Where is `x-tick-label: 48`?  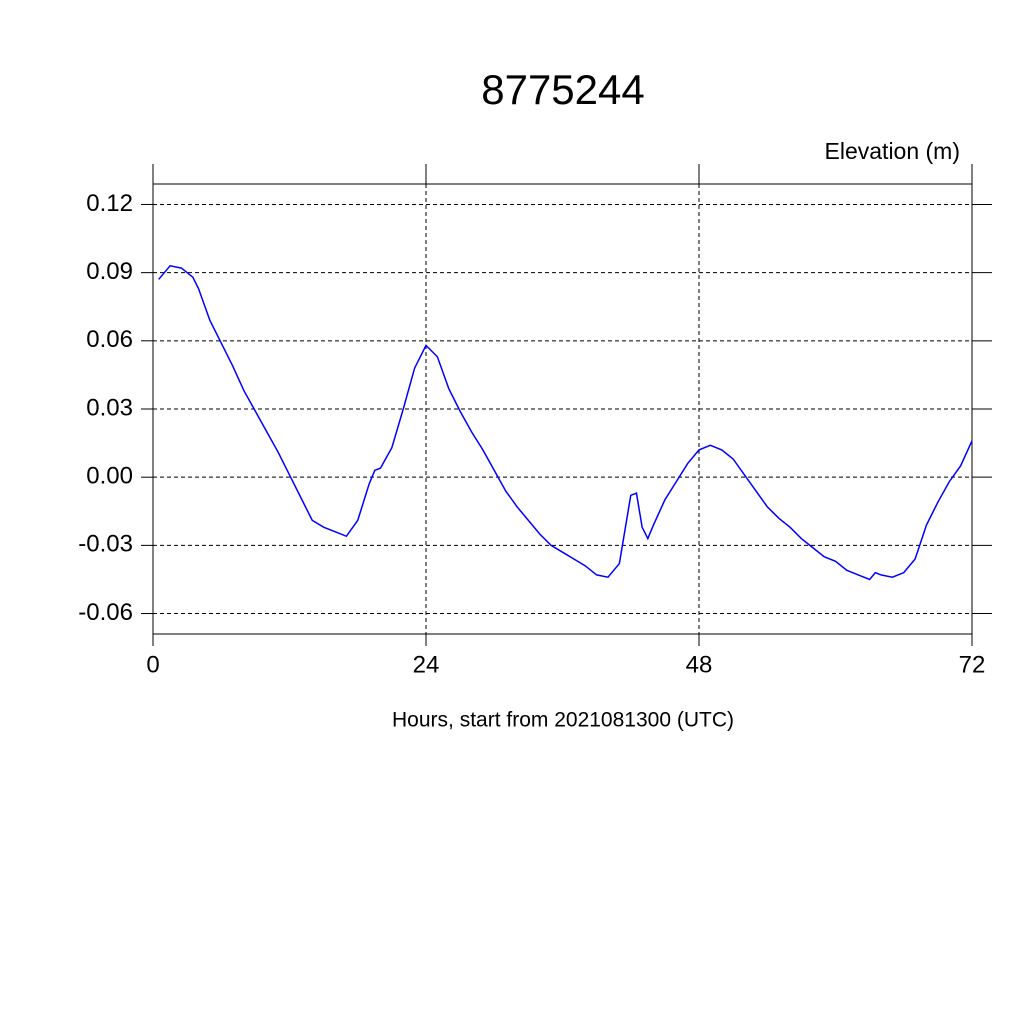
x-tick-label: 48 is located at coordinates (699, 664).